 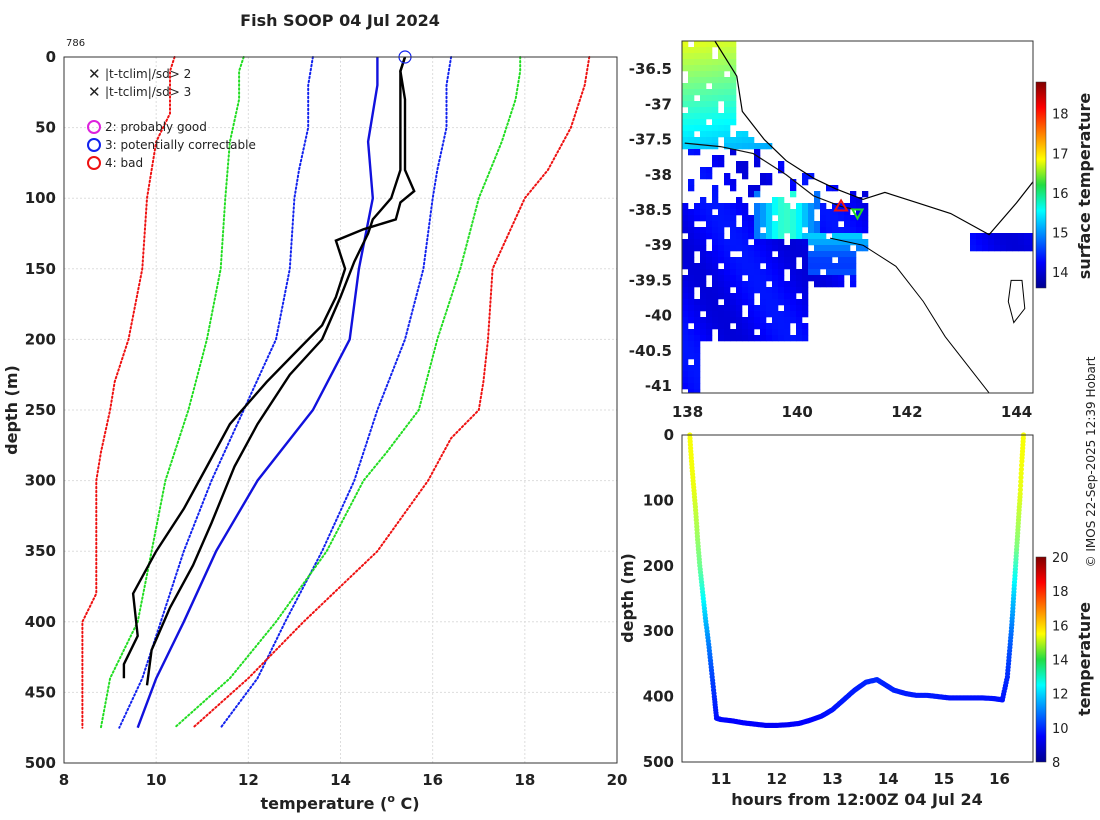 What do you see at coordinates (650, 140) in the screenshot?
I see `map-y-tick-label: -37.5` at bounding box center [650, 140].